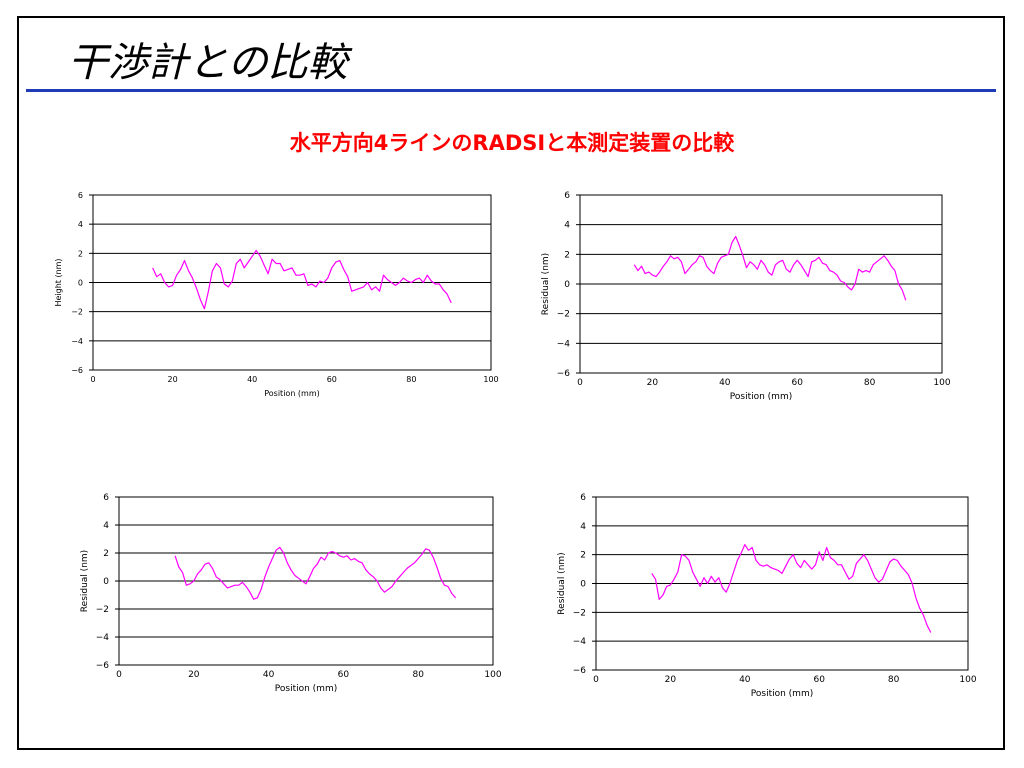  Describe the element at coordinates (512, 143) in the screenshot. I see `slide-subtitle: 水平方向4ラインのRADSIと本測定装置の比較` at that location.